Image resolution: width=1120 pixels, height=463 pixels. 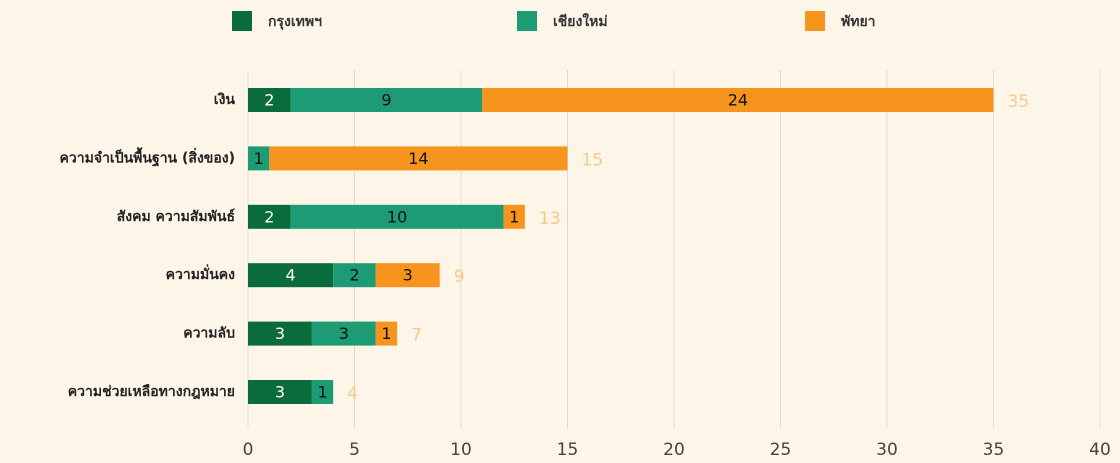 I want to click on y-tick-label: ความลับ, so click(x=209, y=334).